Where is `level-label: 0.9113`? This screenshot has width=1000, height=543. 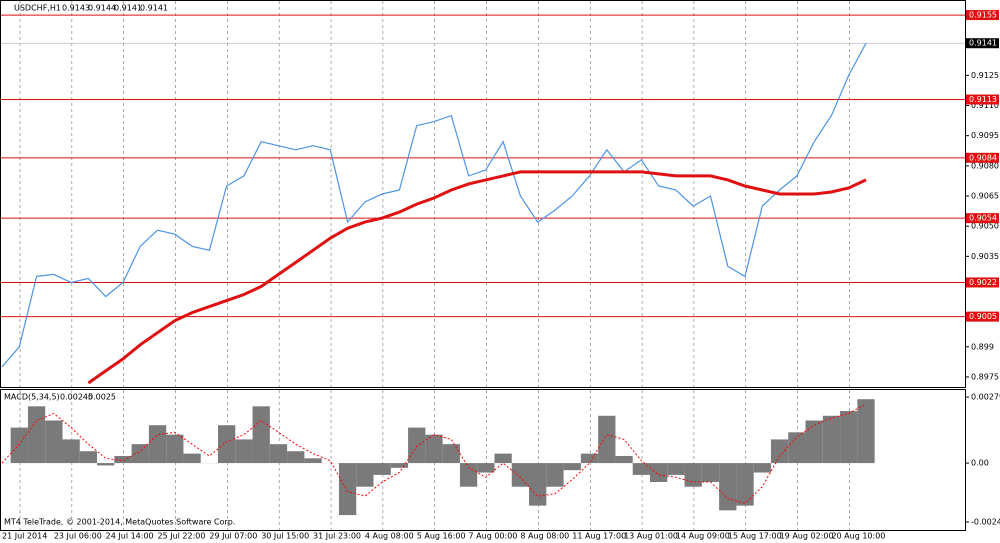
level-label: 0.9113 is located at coordinates (983, 99).